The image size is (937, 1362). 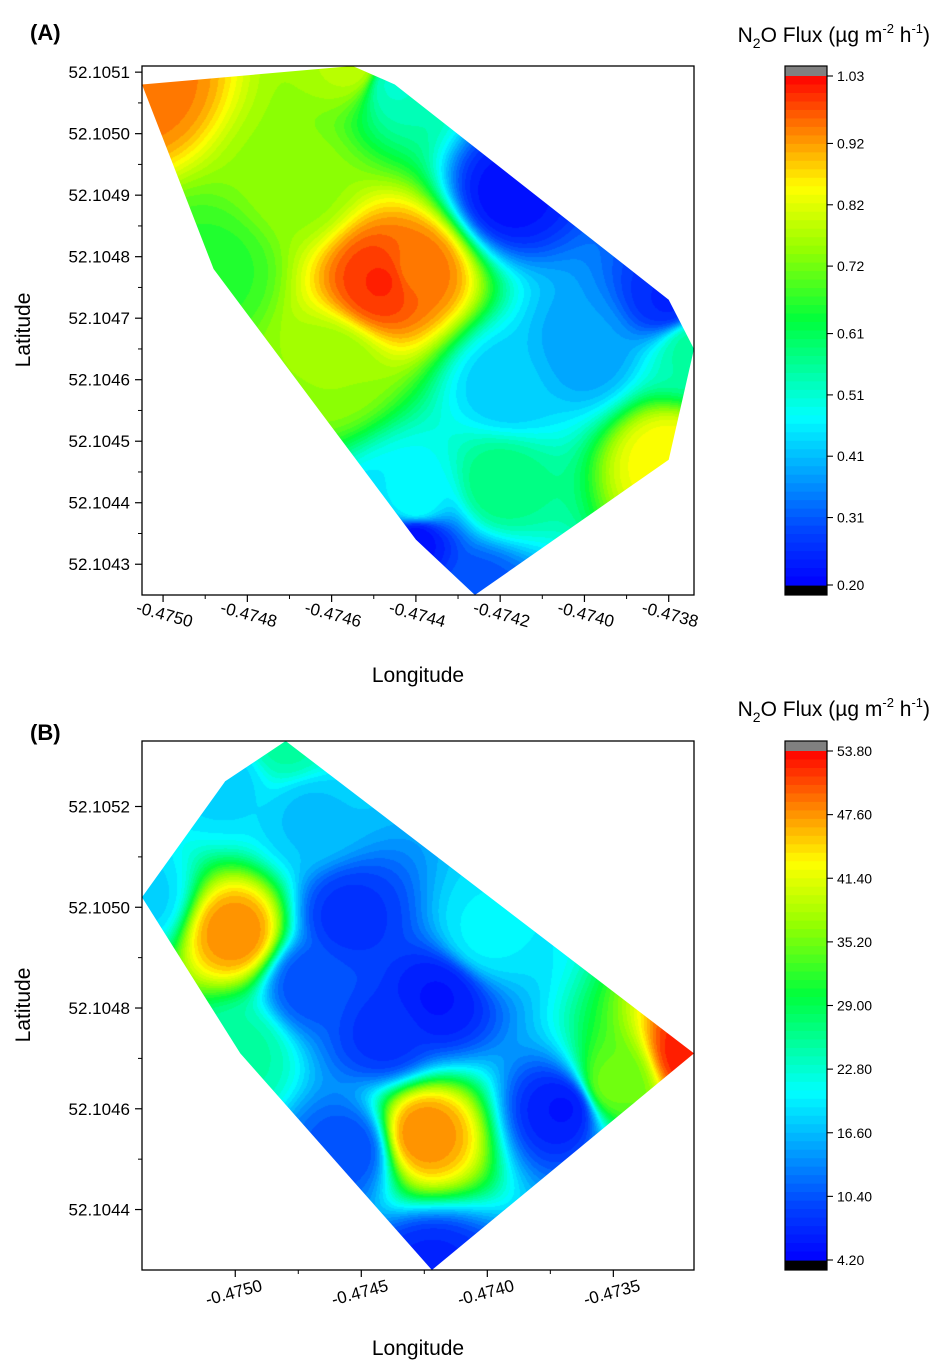 I want to click on panel-a-y-axis-title: Latitude, so click(x=23, y=330).